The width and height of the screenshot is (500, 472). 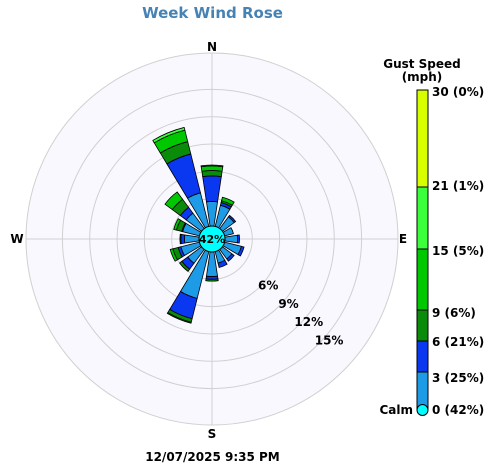 What do you see at coordinates (458, 410) in the screenshot?
I see `legend-bin-label: 0 (42%)` at bounding box center [458, 410].